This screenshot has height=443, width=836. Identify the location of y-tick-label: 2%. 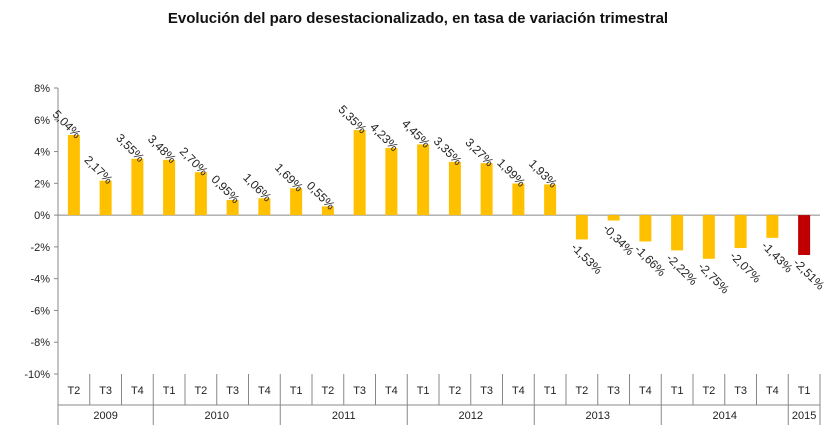
(42, 184).